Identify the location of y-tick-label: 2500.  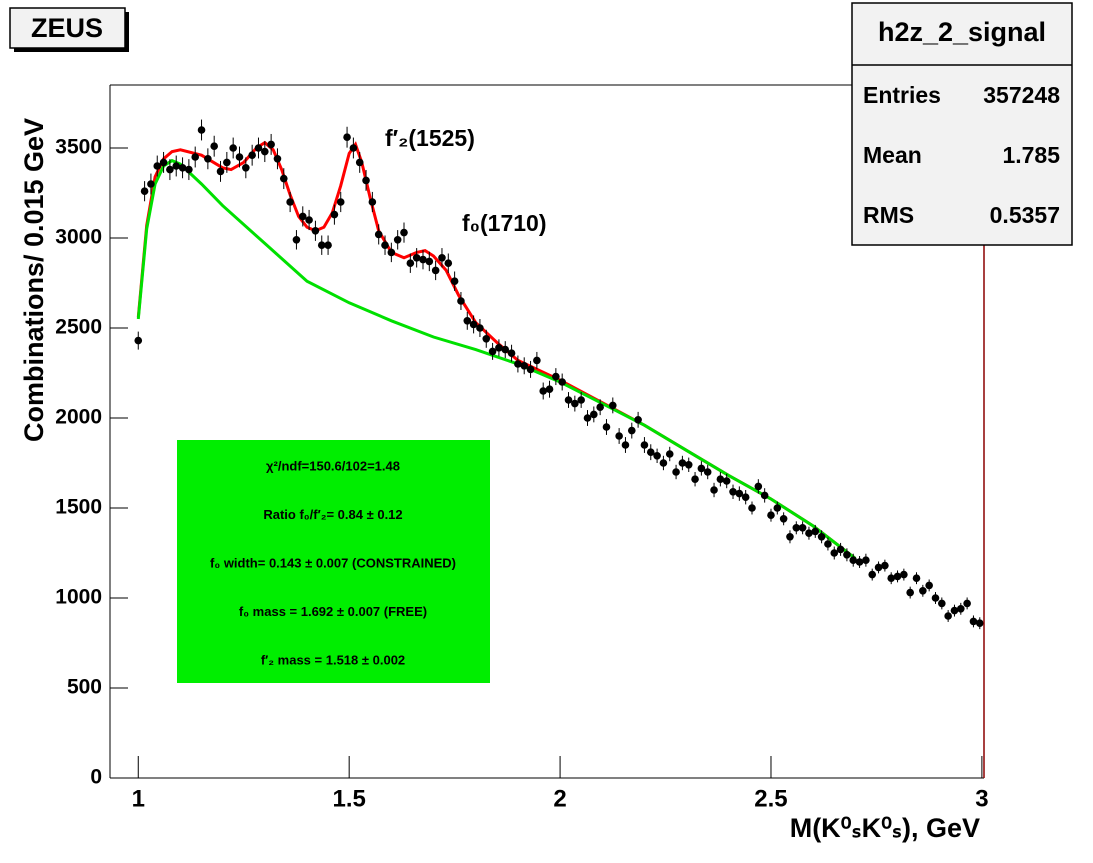
(78, 327).